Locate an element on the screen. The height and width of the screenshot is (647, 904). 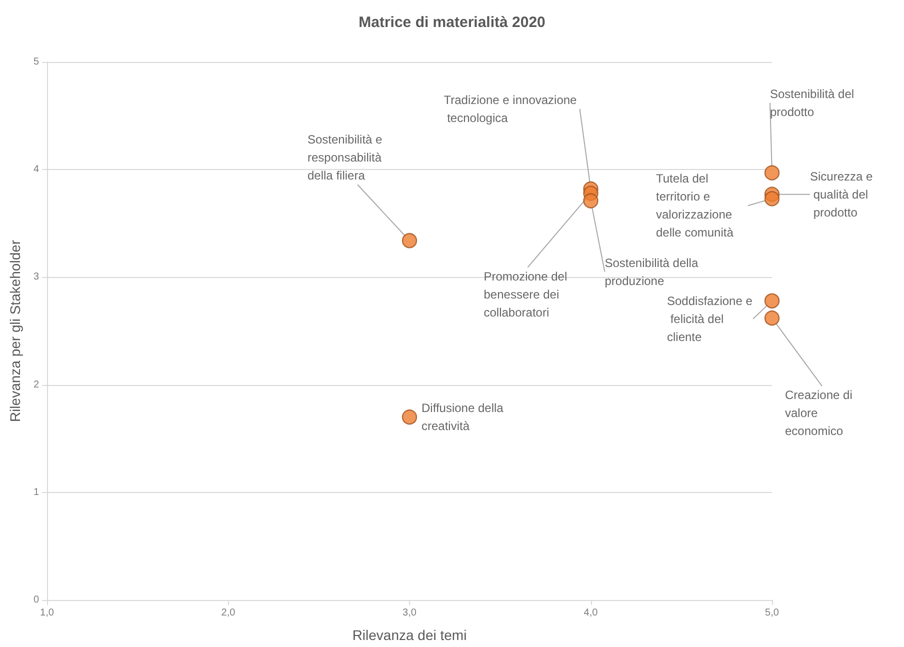
annotation: Tutela del territorio e valorizzazione delle comunità is located at coordinates (696, 206).